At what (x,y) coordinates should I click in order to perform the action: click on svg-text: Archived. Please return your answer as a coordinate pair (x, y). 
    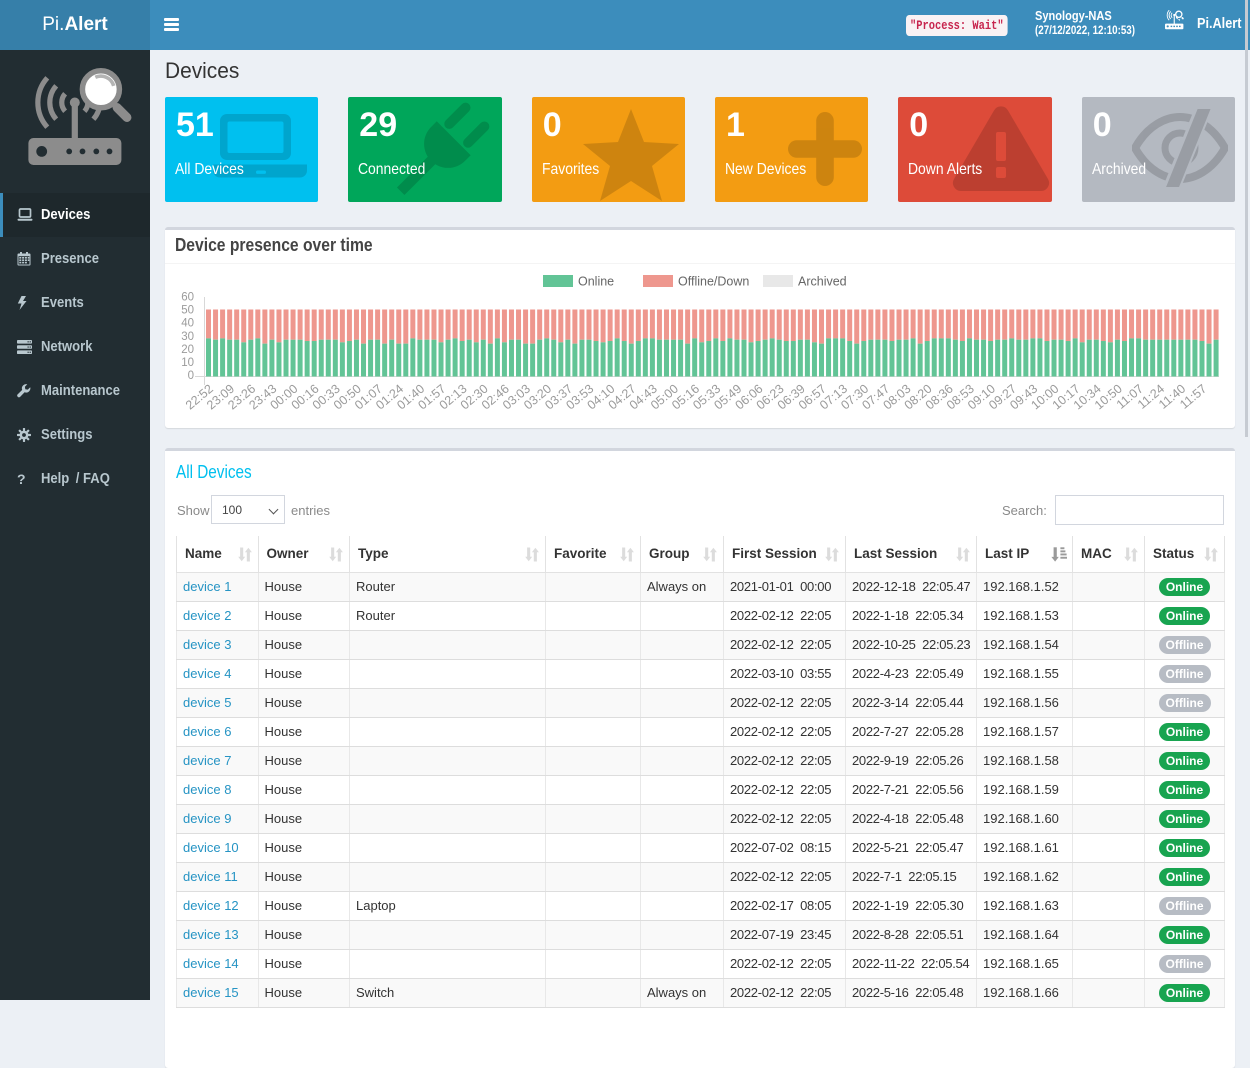
    Looking at the image, I should click on (822, 282).